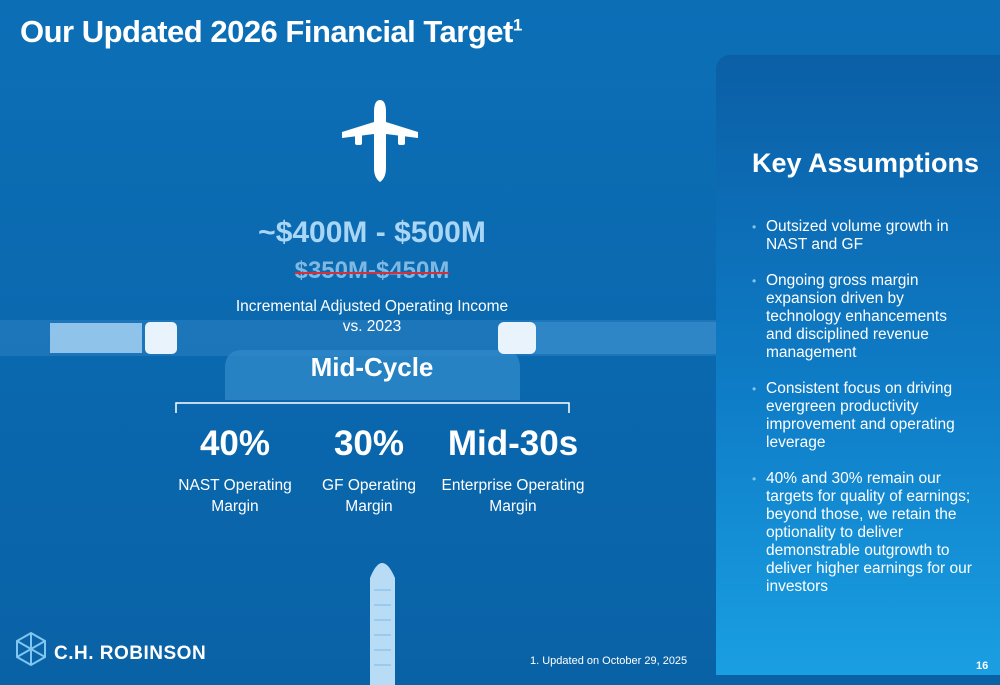 Image resolution: width=1000 pixels, height=685 pixels. What do you see at coordinates (369, 485) in the screenshot?
I see `metric-label-line: GF Operating` at bounding box center [369, 485].